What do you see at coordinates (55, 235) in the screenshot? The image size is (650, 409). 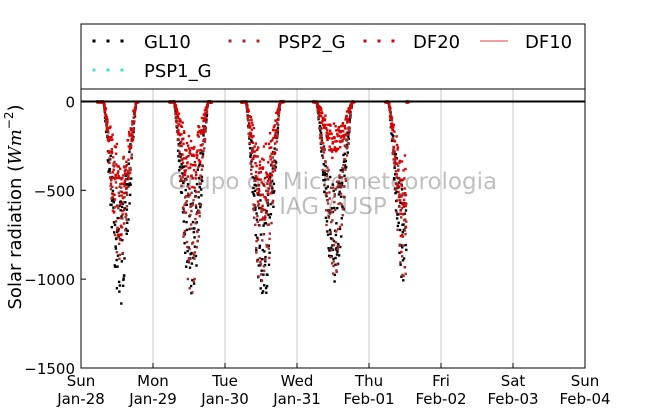 I see `y-axis: 0 −500 −1000 −1500` at bounding box center [55, 235].